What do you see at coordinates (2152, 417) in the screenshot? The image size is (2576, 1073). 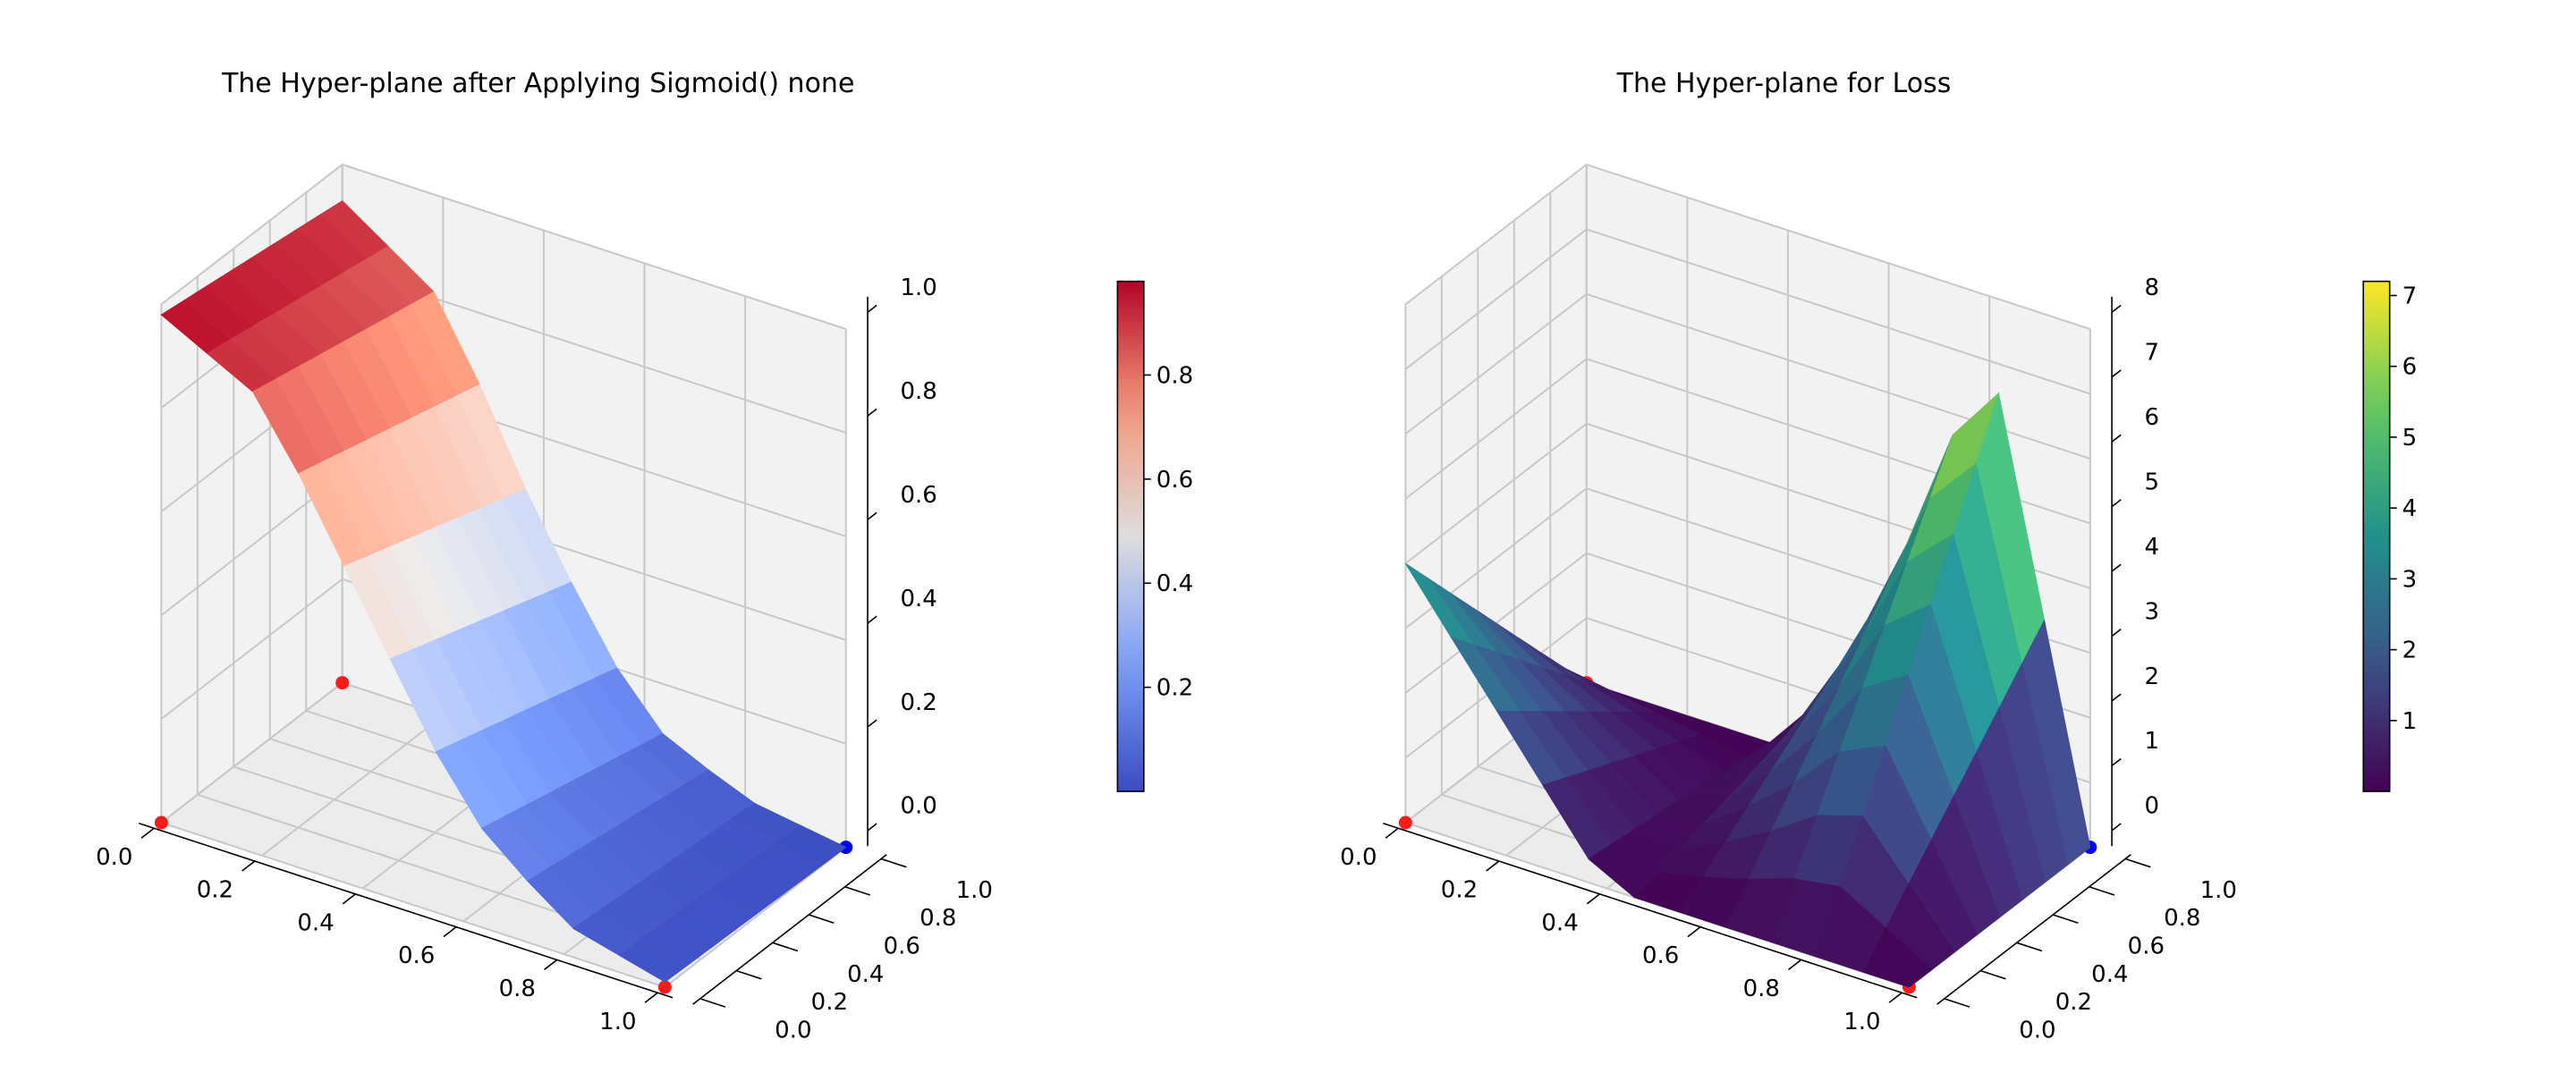 I see `z-tick-label: 6` at bounding box center [2152, 417].